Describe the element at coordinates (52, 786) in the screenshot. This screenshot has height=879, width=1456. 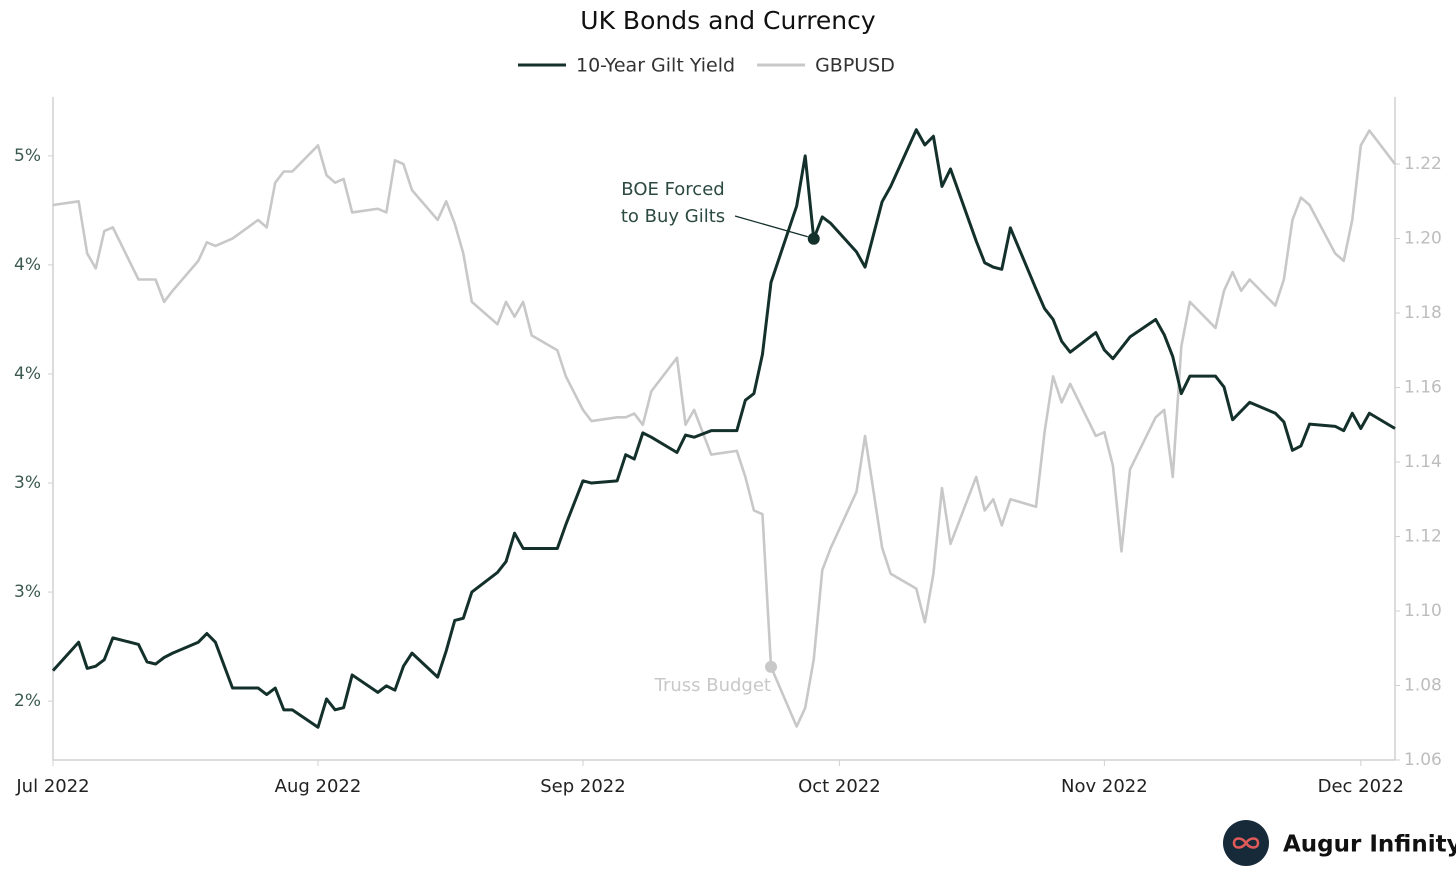
I see `x-tick-label: Jul 2022` at that location.